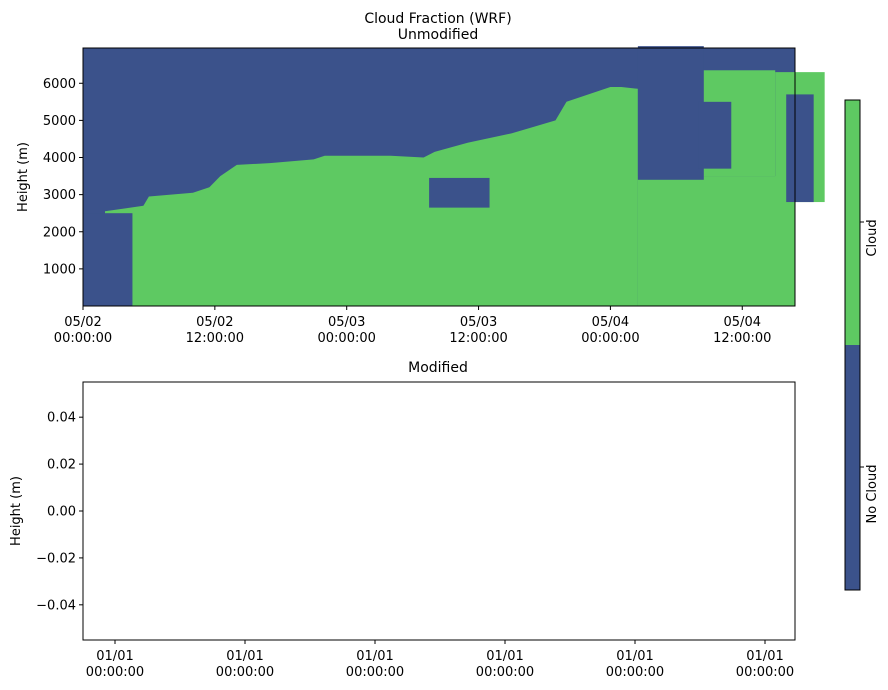 The image size is (888, 690). Describe the element at coordinates (63, 177) in the screenshot. I see `top-y-axis-ticks: 1000 2000 3000 4000 5000 6000` at that location.